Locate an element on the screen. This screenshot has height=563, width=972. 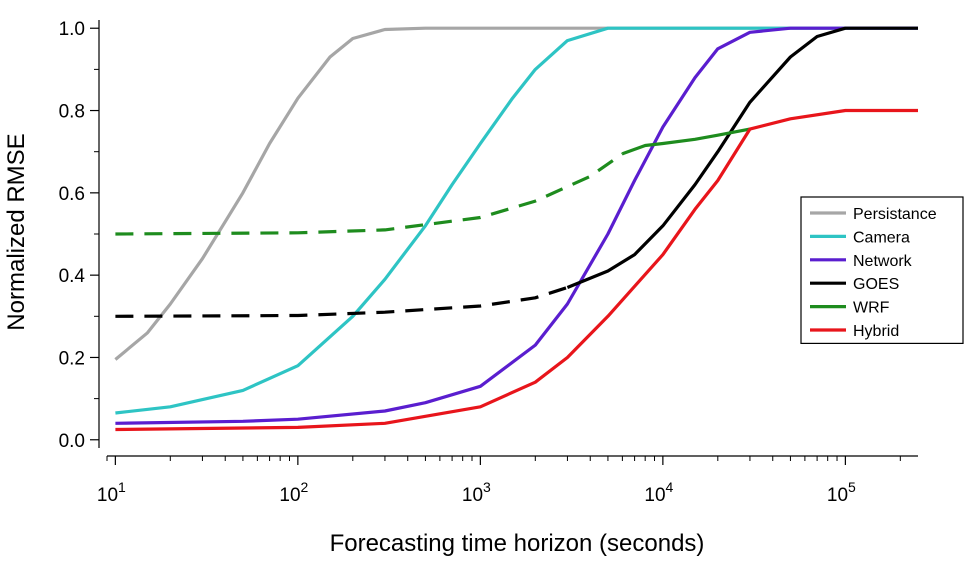
legend: Persistance Camera Network GOES WRF Hybrid is located at coordinates (882, 270).